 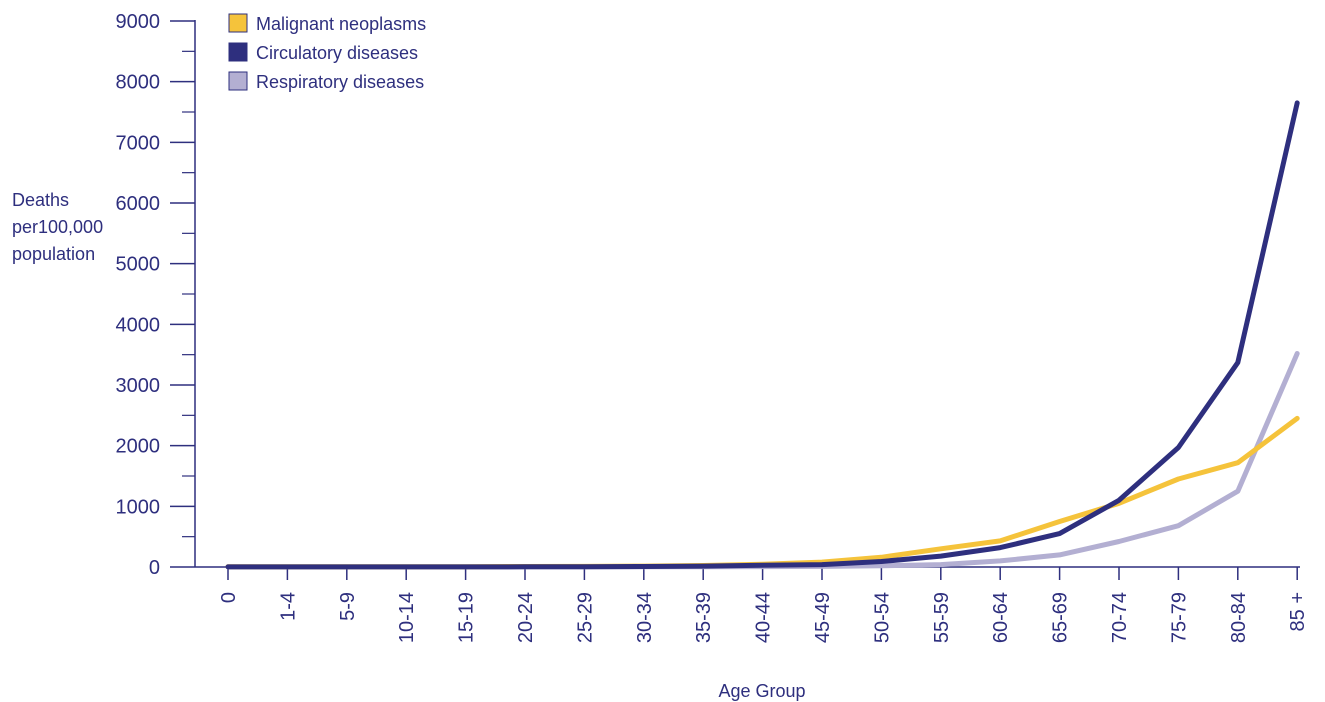 I want to click on y-ticks: 0 1000 2000 3000 4000 5000 6000 7000 8000 9000, so click(x=155, y=295).